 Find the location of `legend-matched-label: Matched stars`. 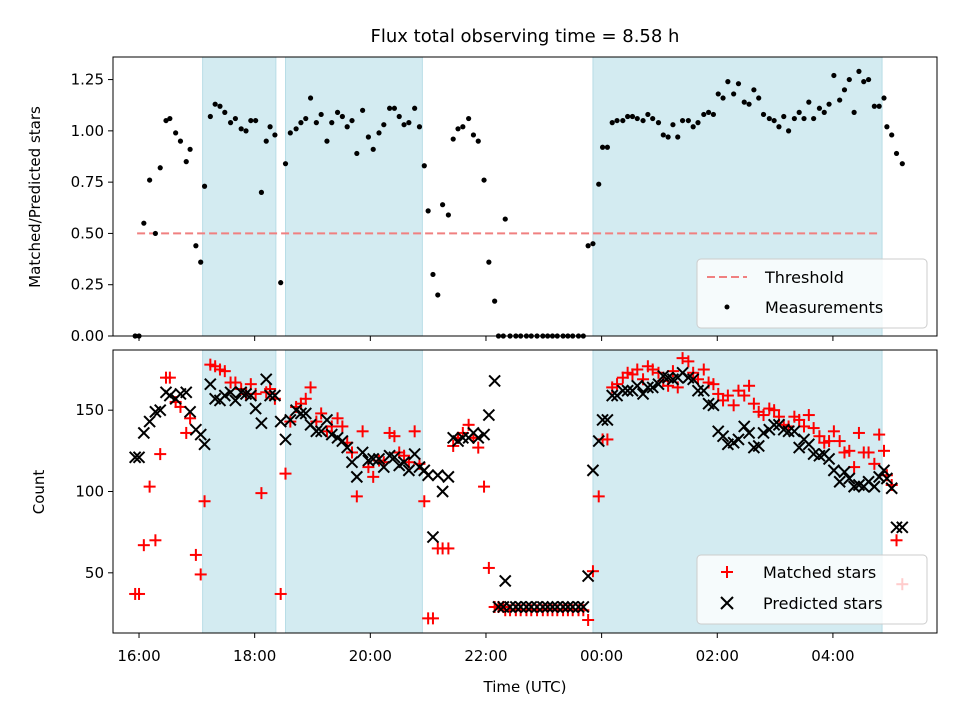

legend-matched-label: Matched stars is located at coordinates (819, 572).